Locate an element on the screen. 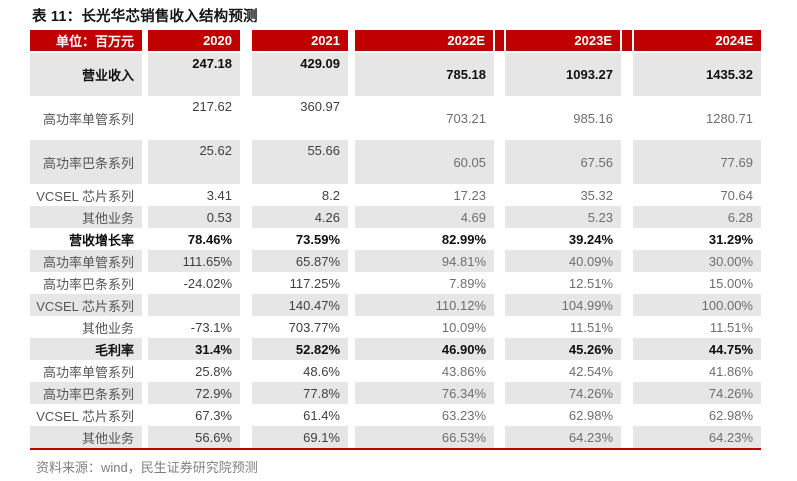 The height and width of the screenshot is (481, 797). row-label: 高功率巴条系列 is located at coordinates (88, 284).